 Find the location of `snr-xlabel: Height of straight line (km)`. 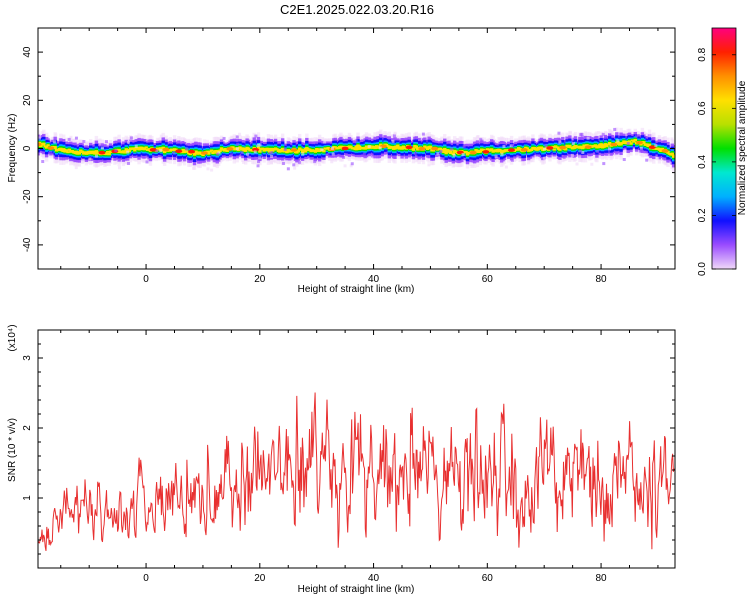

snr-xlabel: Height of straight line (km) is located at coordinates (356, 589).